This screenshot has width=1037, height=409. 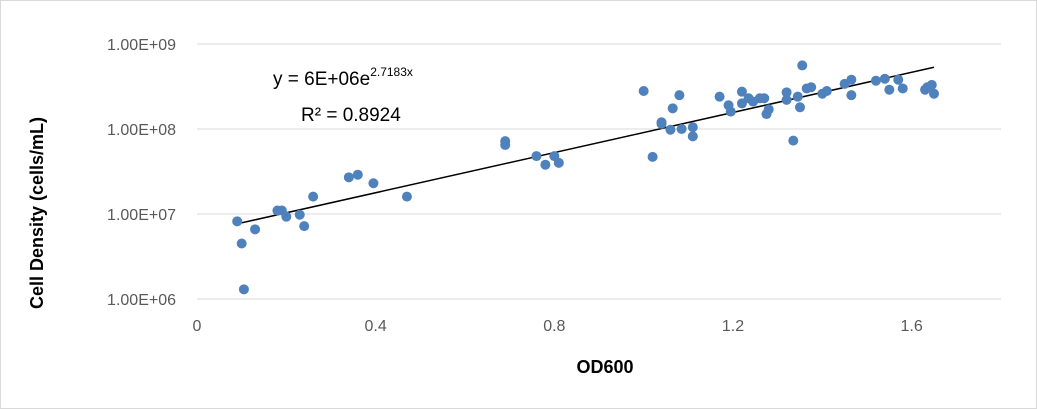 I want to click on y-tick-labels: 1.00E+06 1.00E+07 1.00E+08 1.00E+09, so click(x=141, y=173).